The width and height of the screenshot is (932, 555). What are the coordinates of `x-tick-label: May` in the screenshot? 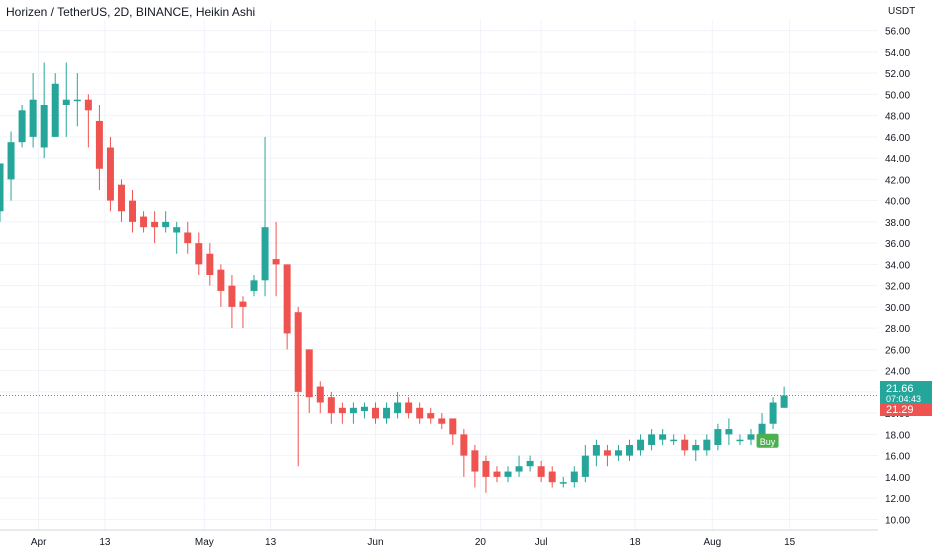 It's located at (204, 542).